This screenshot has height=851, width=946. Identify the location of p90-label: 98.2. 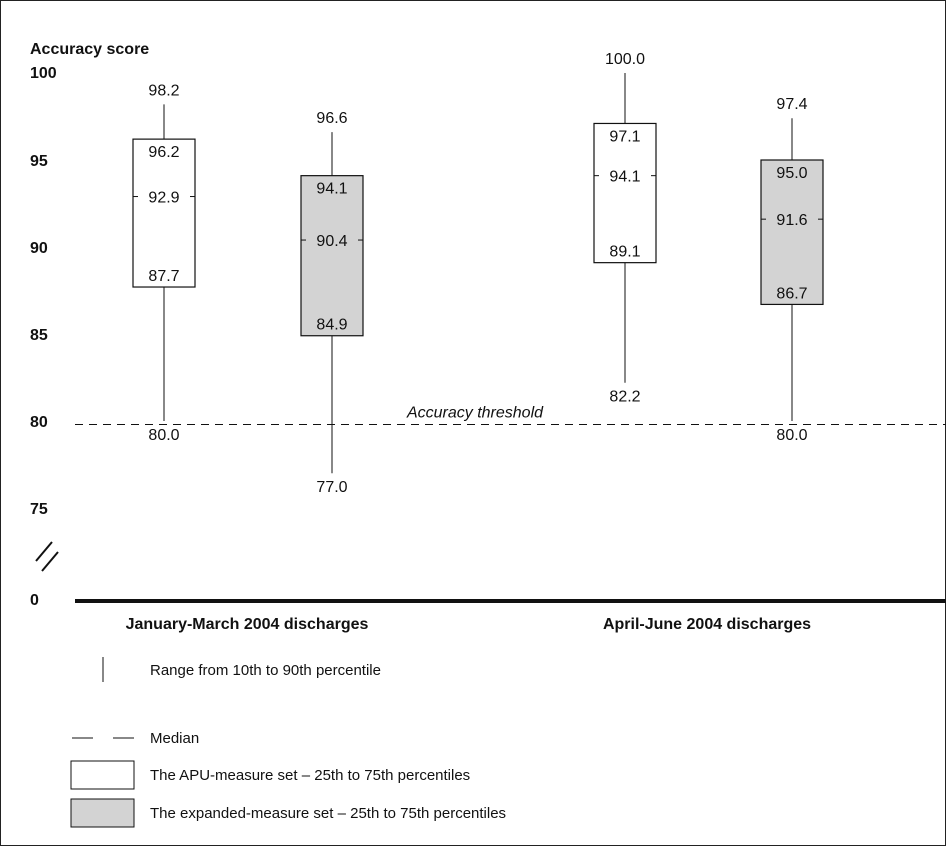
(163, 90).